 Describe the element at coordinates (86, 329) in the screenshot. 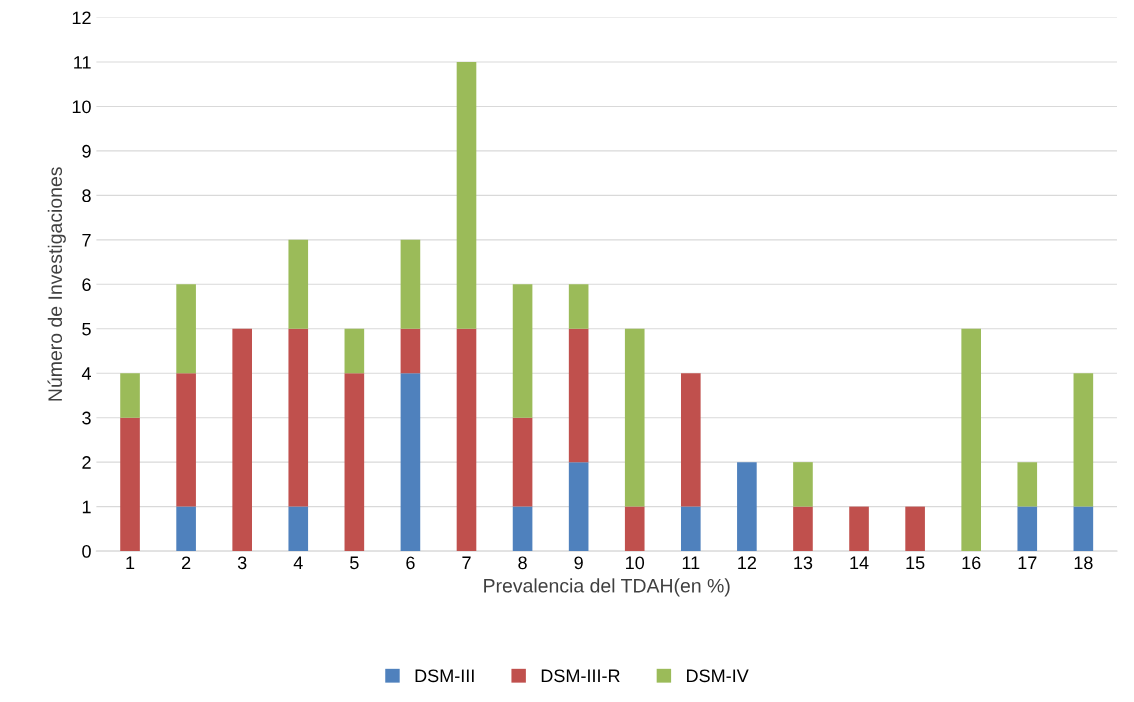

I see `y-tick-label: 5` at that location.